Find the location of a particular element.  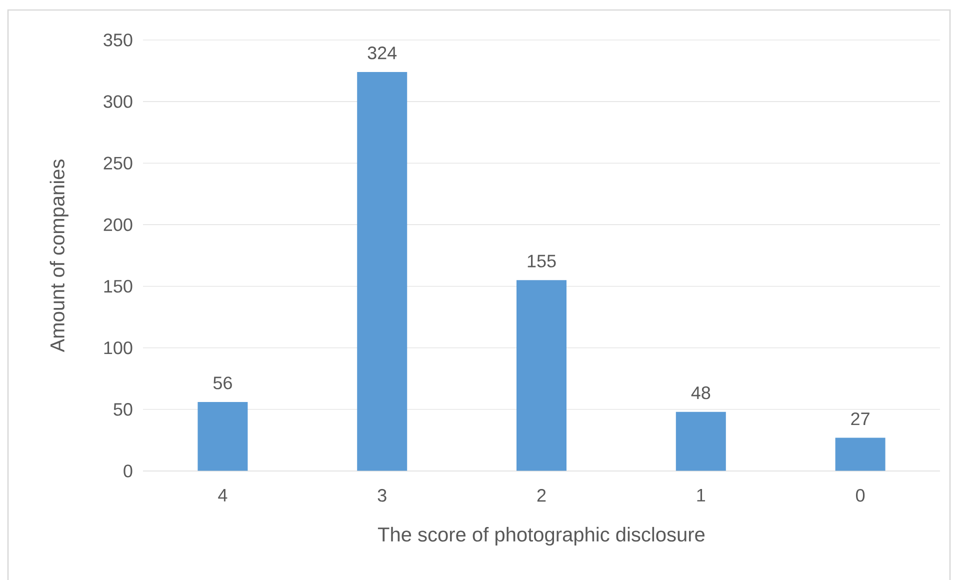

x-tick-label: 3 is located at coordinates (382, 495).